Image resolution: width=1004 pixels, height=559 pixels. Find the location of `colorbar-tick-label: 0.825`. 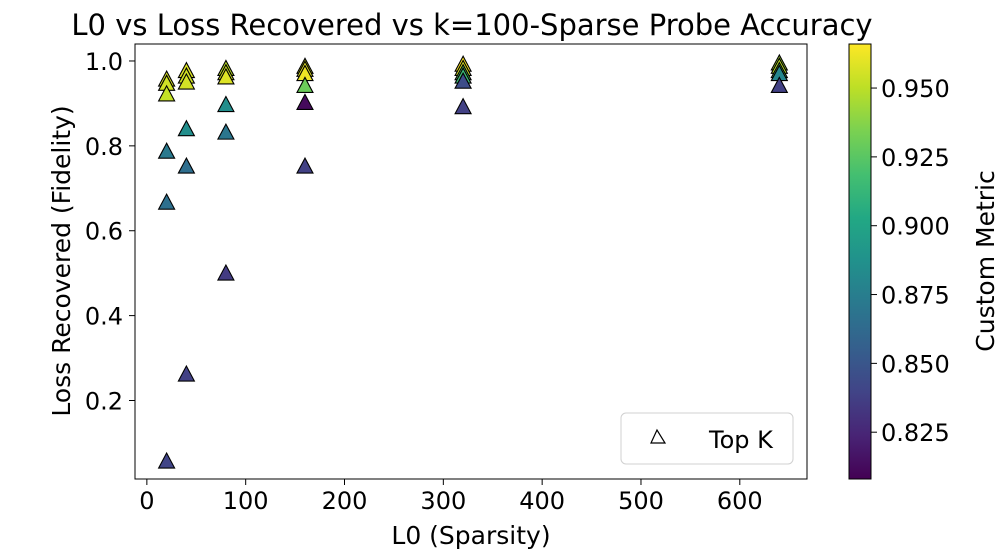

colorbar-tick-label: 0.825 is located at coordinates (915, 433).